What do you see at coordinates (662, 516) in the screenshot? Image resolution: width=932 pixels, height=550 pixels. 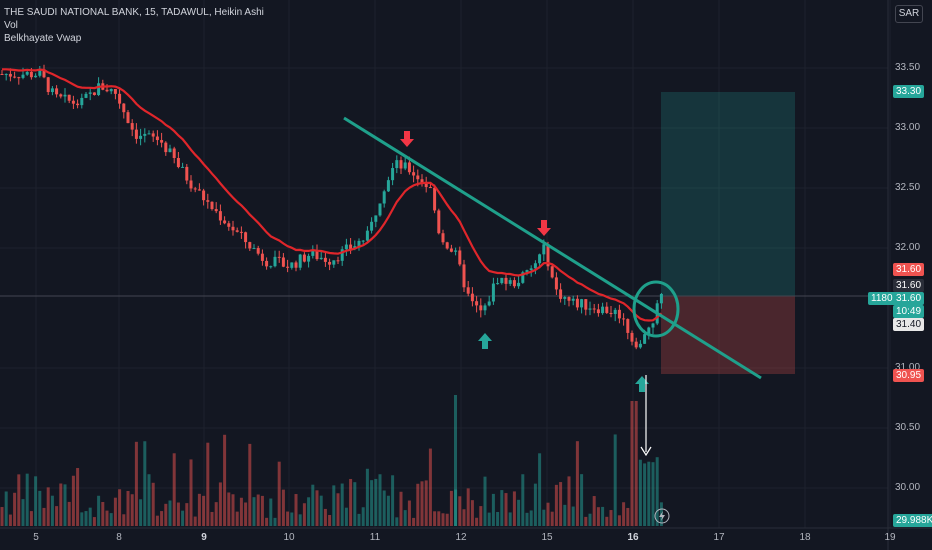 I see `lightning-icon` at bounding box center [662, 516].